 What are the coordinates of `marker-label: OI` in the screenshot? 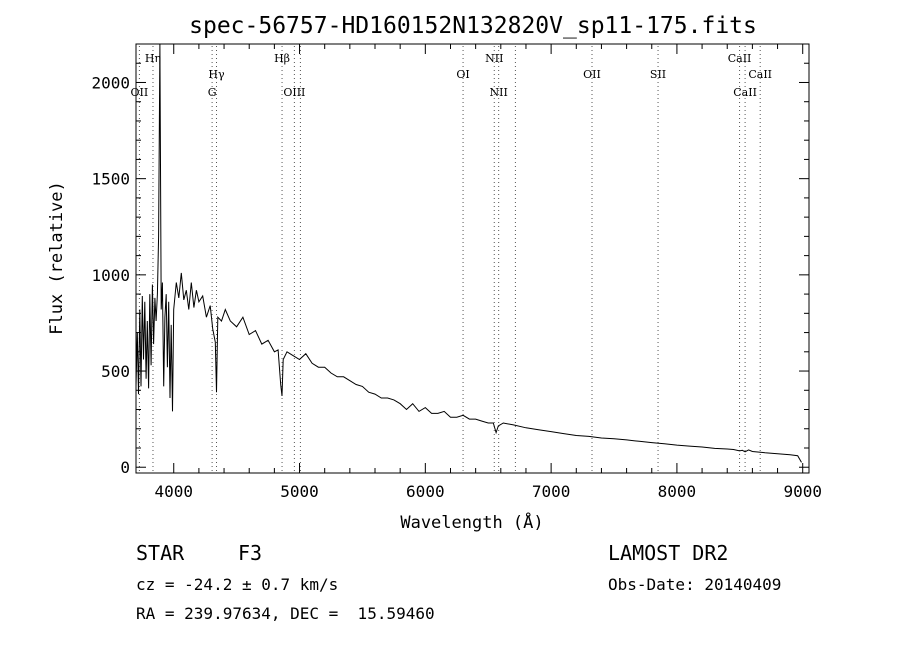 It's located at (462, 74).